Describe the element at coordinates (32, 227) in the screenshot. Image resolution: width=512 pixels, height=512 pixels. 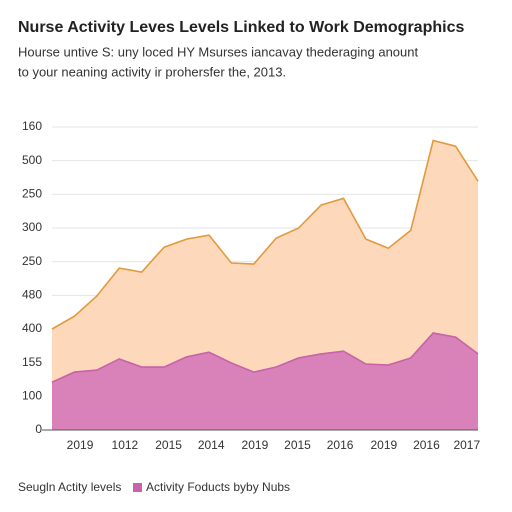
I see `y-tick-label: 300` at that location.